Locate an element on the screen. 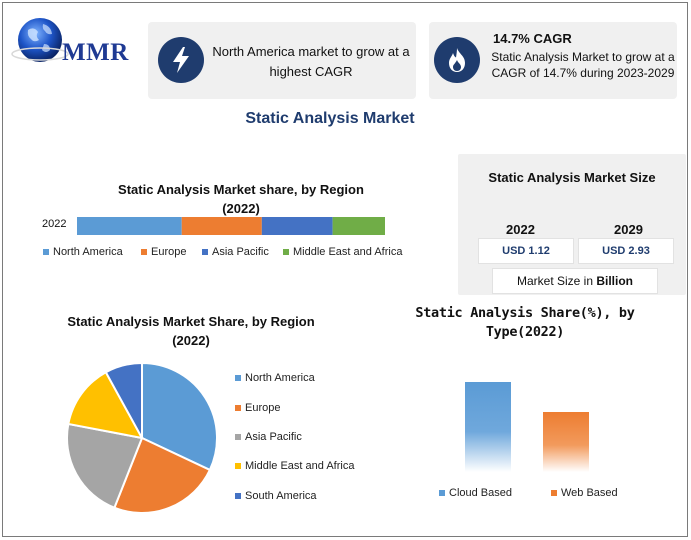 The width and height of the screenshot is (691, 540). pie-slice-south-america is located at coordinates (123, 400).